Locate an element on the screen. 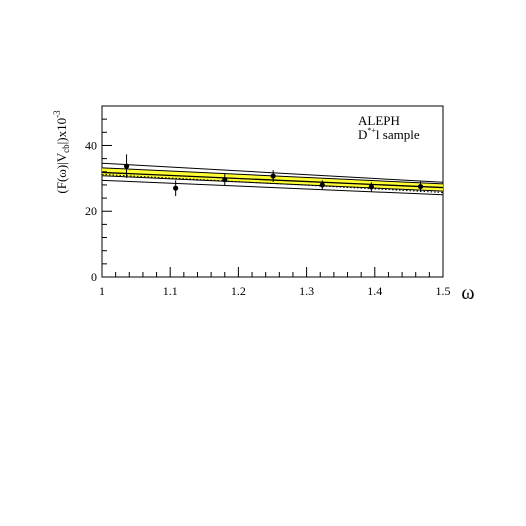 This screenshot has width=526, height=526. x-tick-label: 1.1 is located at coordinates (170, 291).